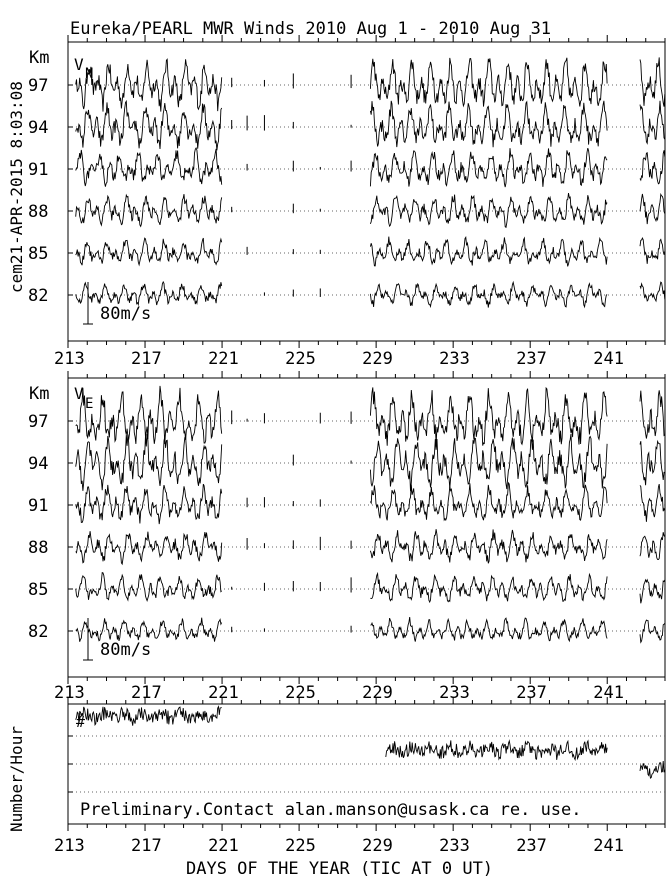 This screenshot has width=672, height=877. I want to click on run-stamp-label: cem21-APR-2015 8:03:08, so click(16, 187).